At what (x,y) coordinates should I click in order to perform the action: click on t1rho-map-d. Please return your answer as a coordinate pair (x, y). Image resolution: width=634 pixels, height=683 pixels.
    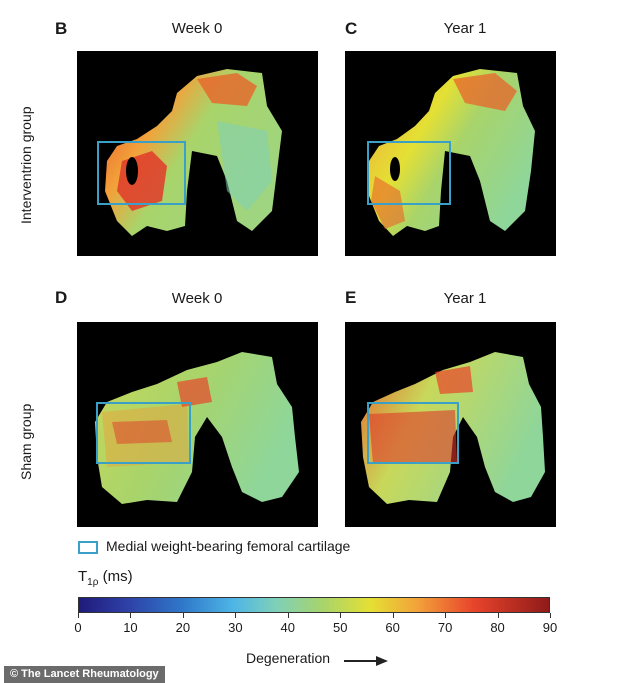
    Looking at the image, I should click on (197, 424).